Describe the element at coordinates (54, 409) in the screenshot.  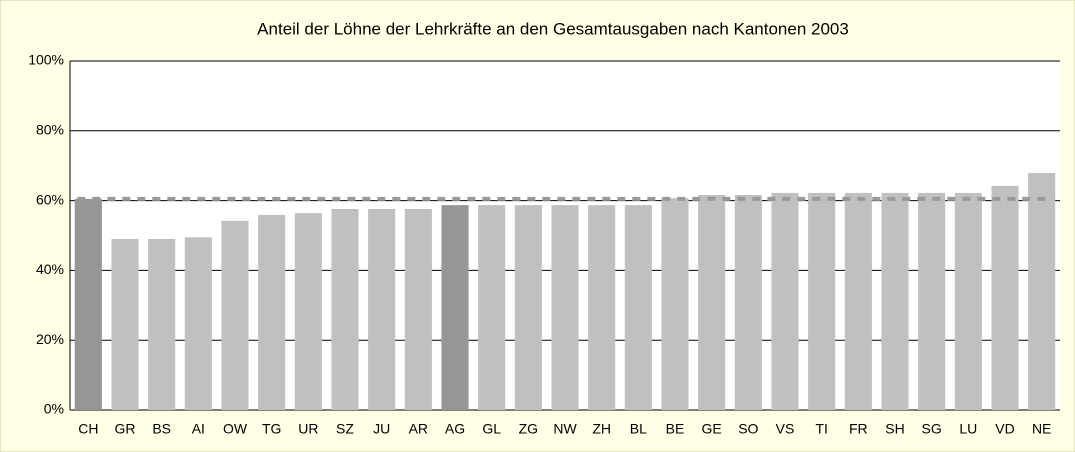
I see `y-tick-label: 0%` at that location.